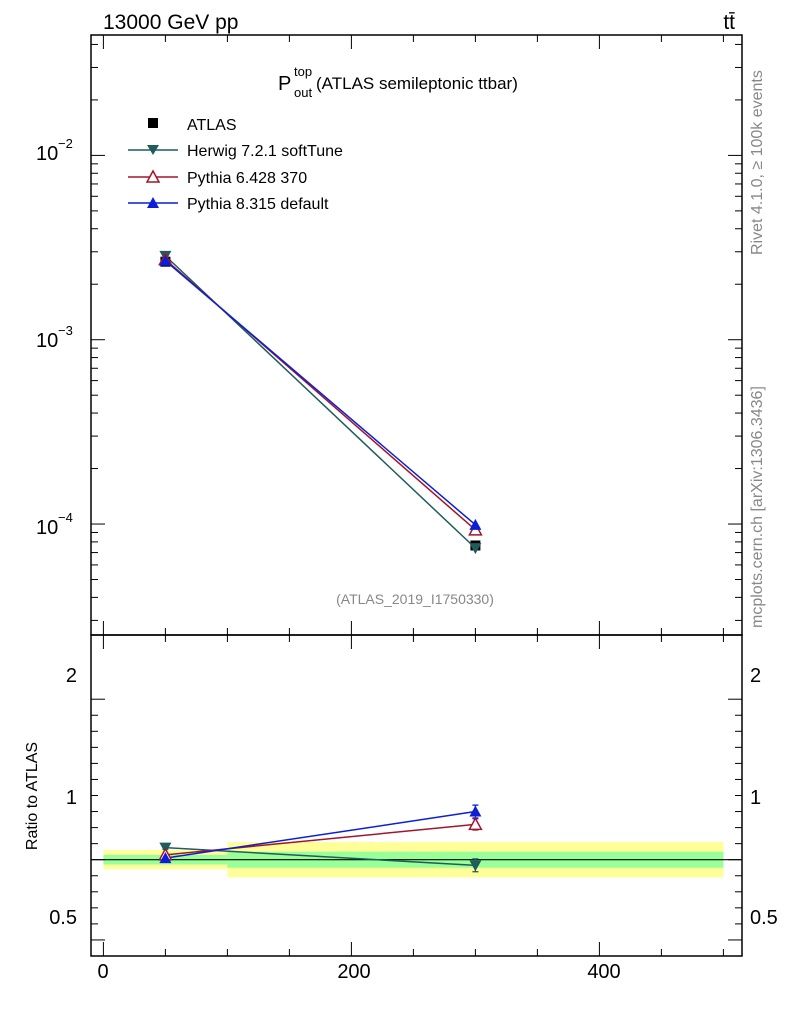  I want to click on legend-marker-pythia6, so click(153, 176).